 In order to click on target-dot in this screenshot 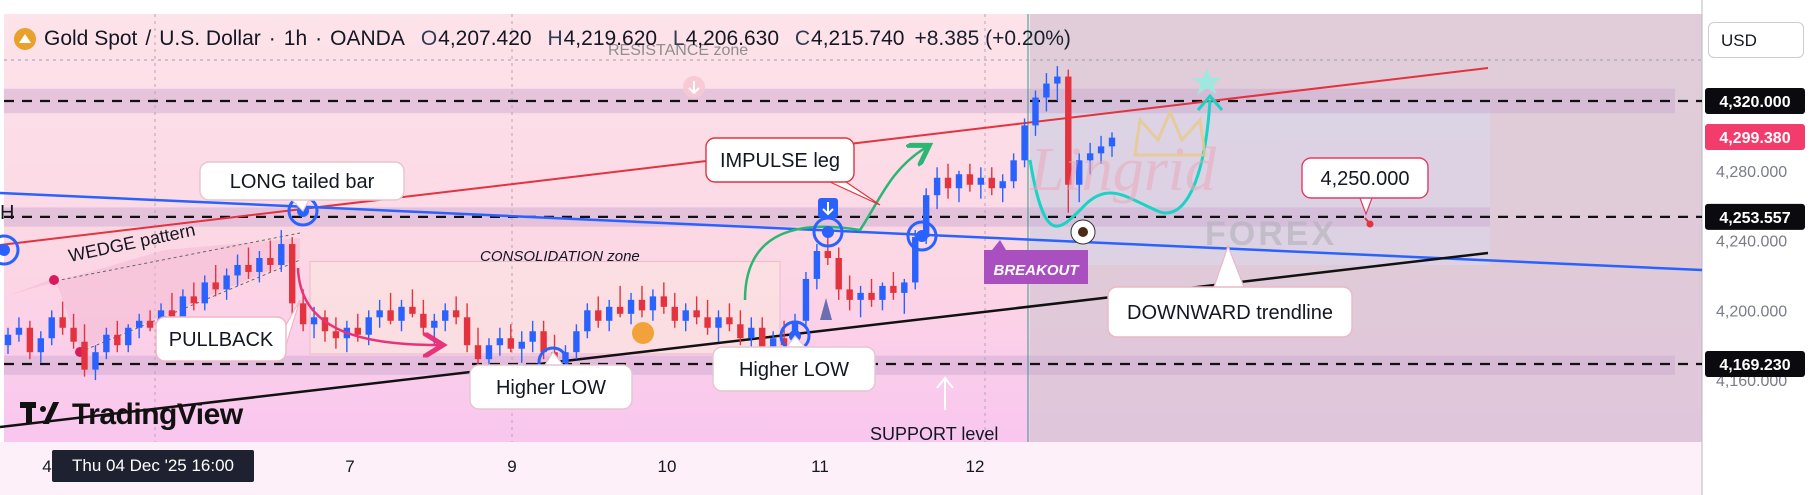, I will do `click(1370, 224)`.